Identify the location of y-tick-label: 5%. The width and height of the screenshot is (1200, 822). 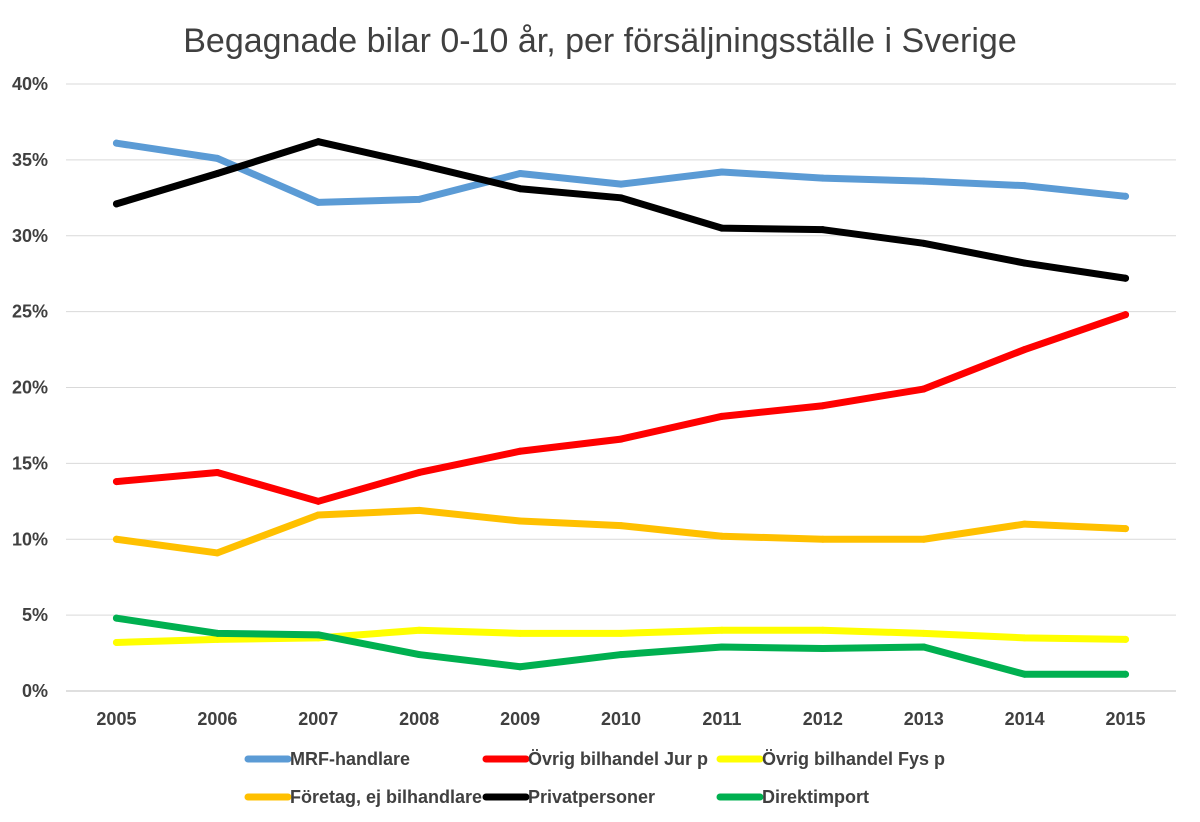
(35, 615).